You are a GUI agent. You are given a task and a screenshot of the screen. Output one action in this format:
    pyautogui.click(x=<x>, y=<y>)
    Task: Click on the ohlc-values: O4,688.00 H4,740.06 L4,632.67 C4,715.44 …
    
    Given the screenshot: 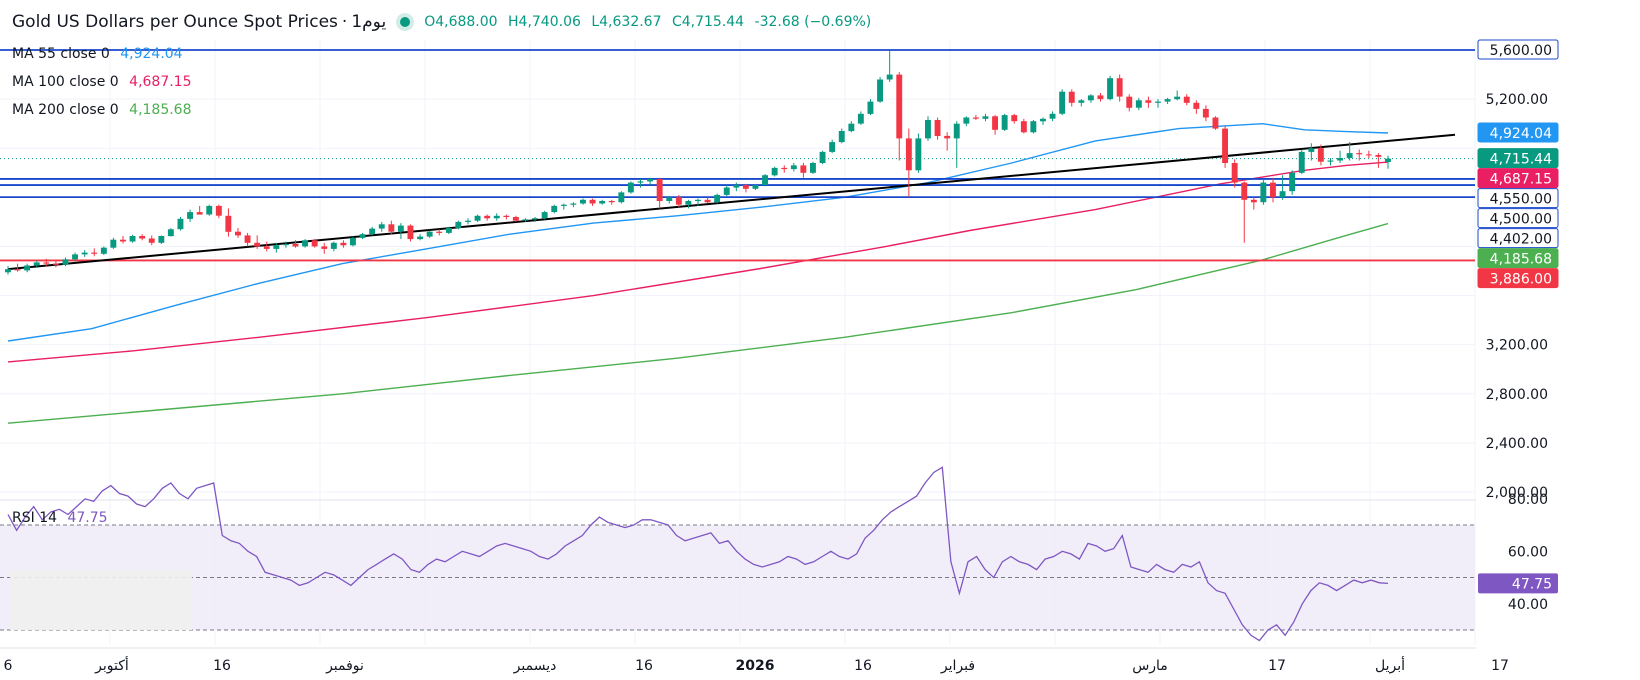 What is the action you would take?
    pyautogui.click(x=650, y=22)
    